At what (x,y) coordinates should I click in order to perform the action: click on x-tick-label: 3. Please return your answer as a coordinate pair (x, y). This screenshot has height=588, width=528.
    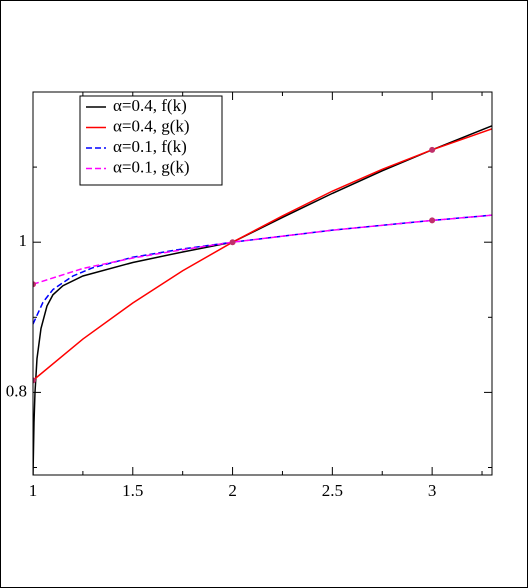
    Looking at the image, I should click on (432, 490).